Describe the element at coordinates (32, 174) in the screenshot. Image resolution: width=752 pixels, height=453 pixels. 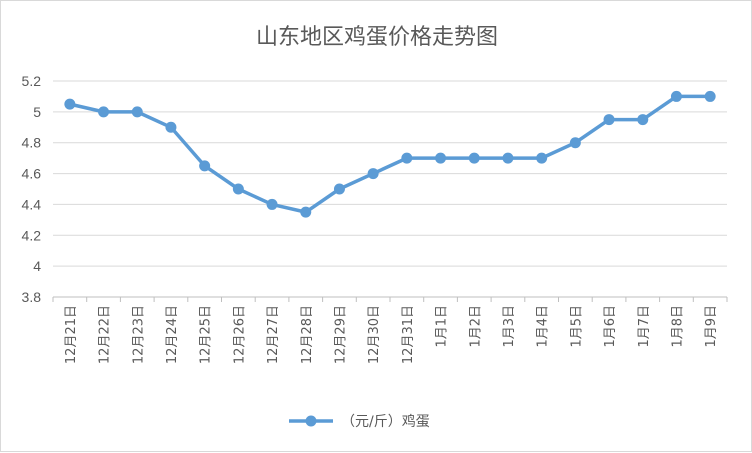
I see `y-tick-label: 4.6` at that location.